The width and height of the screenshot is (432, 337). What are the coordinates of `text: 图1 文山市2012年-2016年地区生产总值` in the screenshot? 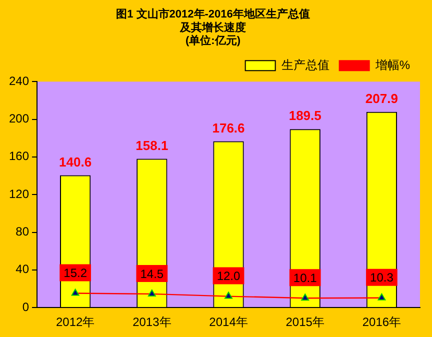 It's located at (213, 14).